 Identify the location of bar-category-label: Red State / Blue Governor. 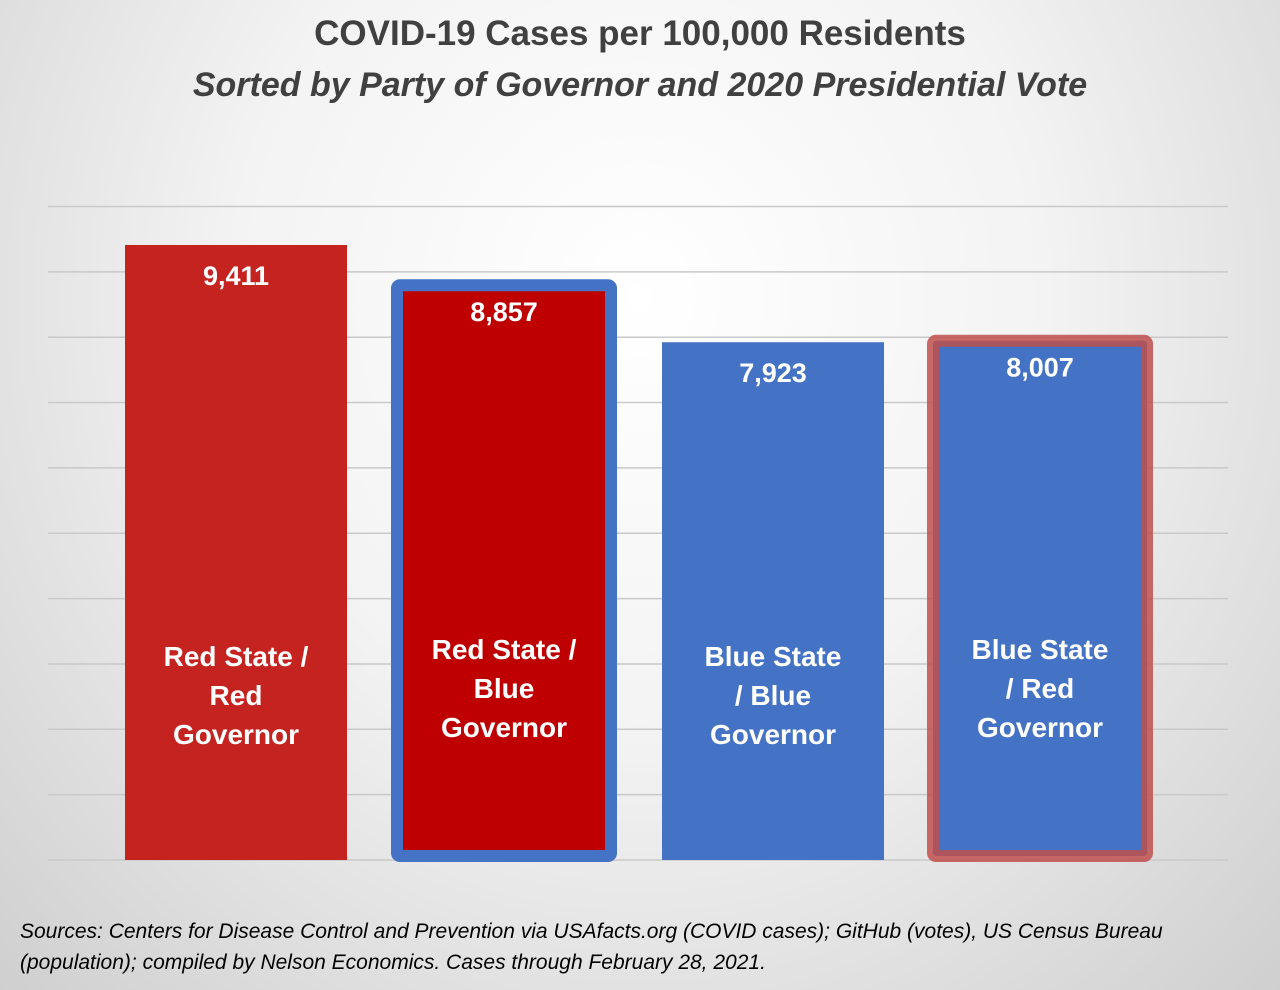
(504, 688).